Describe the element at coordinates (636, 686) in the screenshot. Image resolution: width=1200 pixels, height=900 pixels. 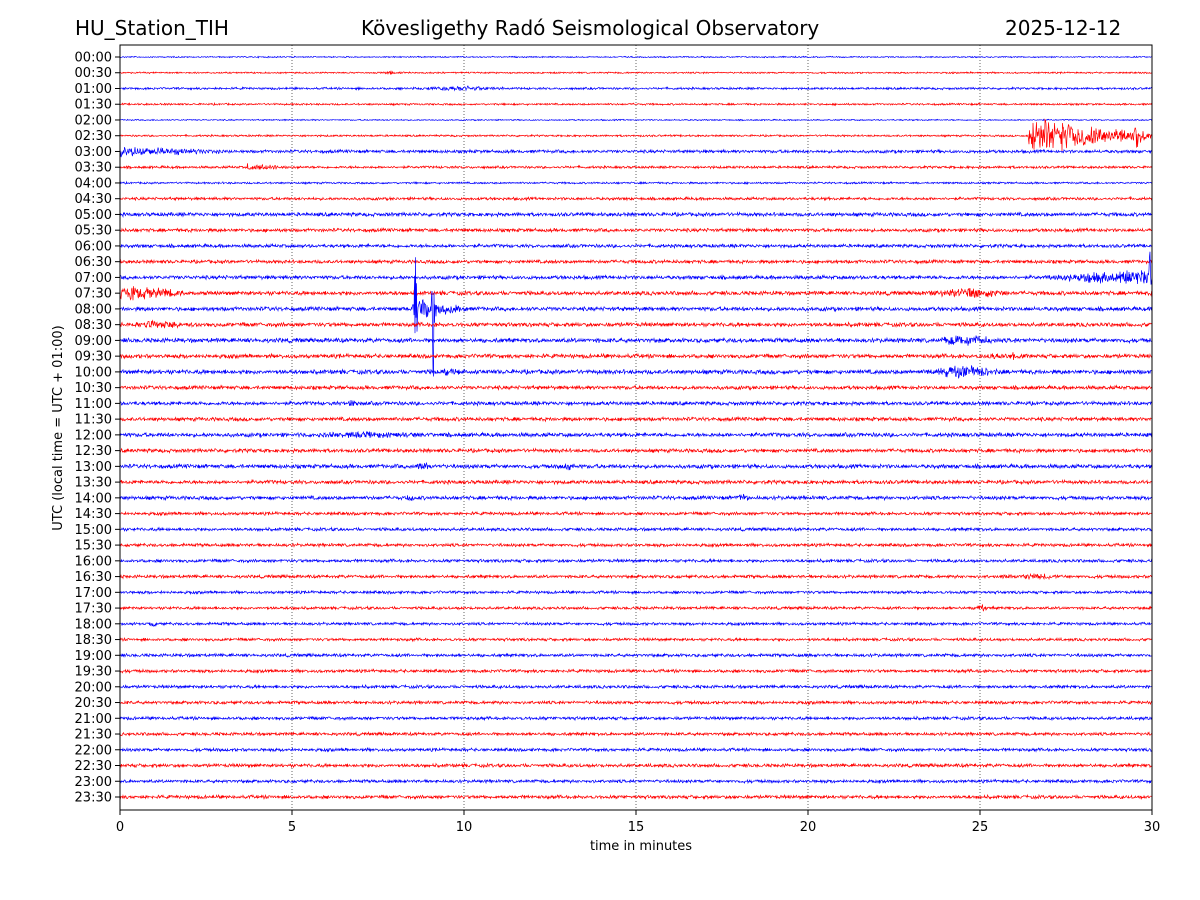
I see `trace-2000` at that location.